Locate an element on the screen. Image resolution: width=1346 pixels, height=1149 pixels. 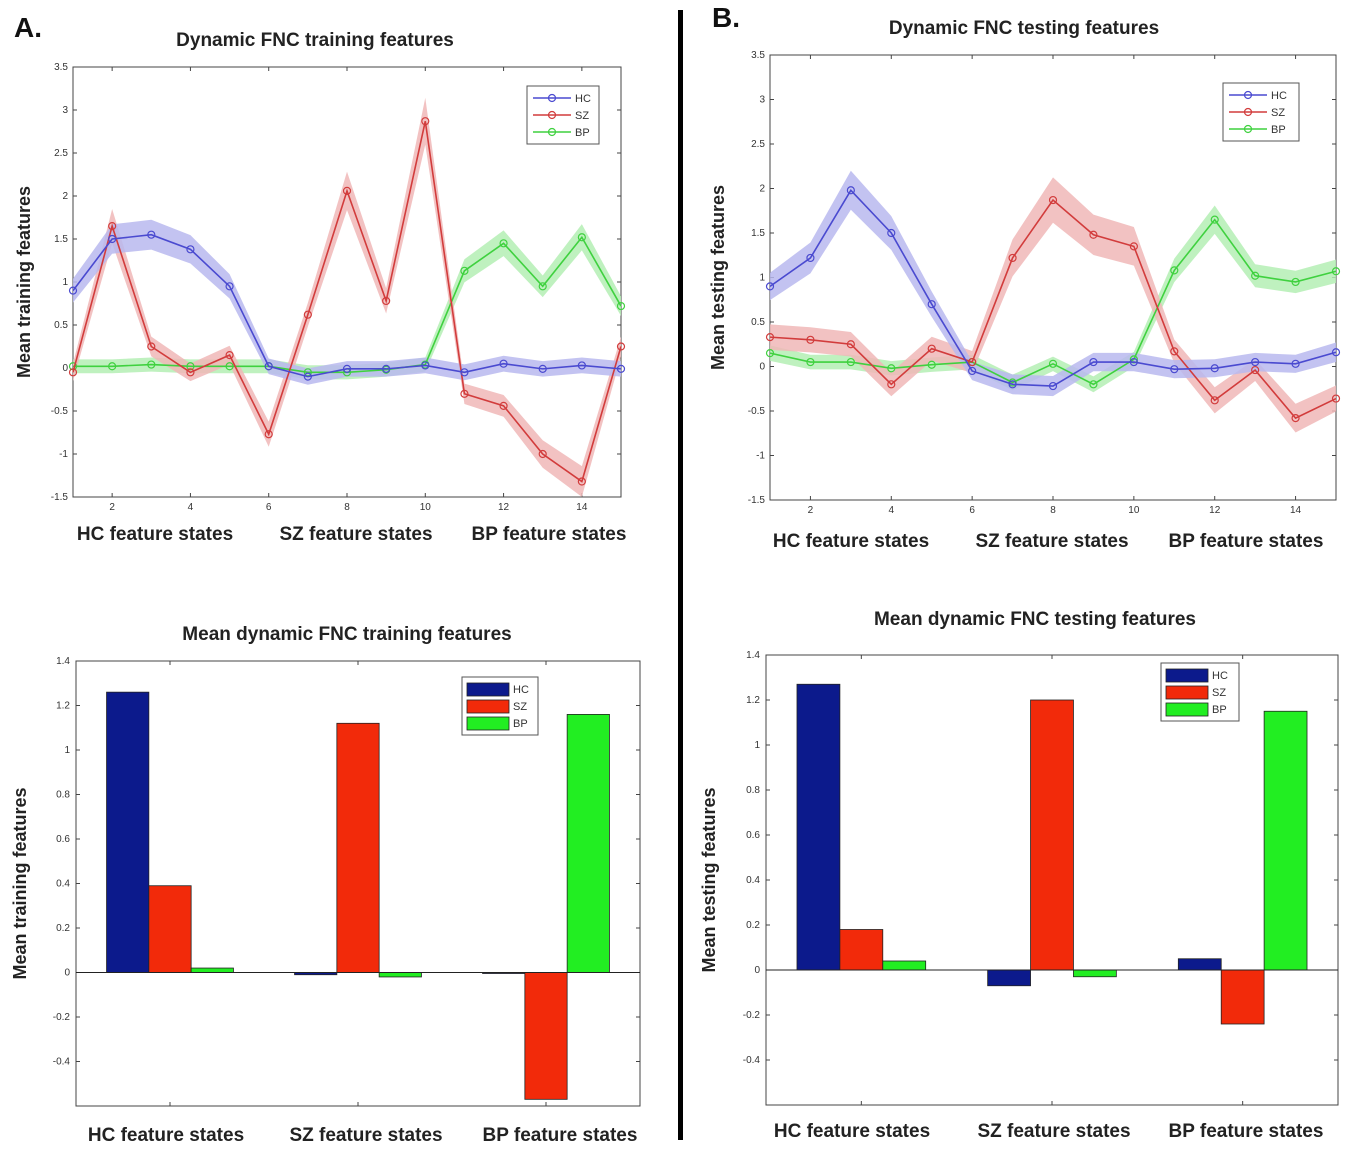
chart-title: Mean dynamic FNC training features is located at coordinates (346, 634).